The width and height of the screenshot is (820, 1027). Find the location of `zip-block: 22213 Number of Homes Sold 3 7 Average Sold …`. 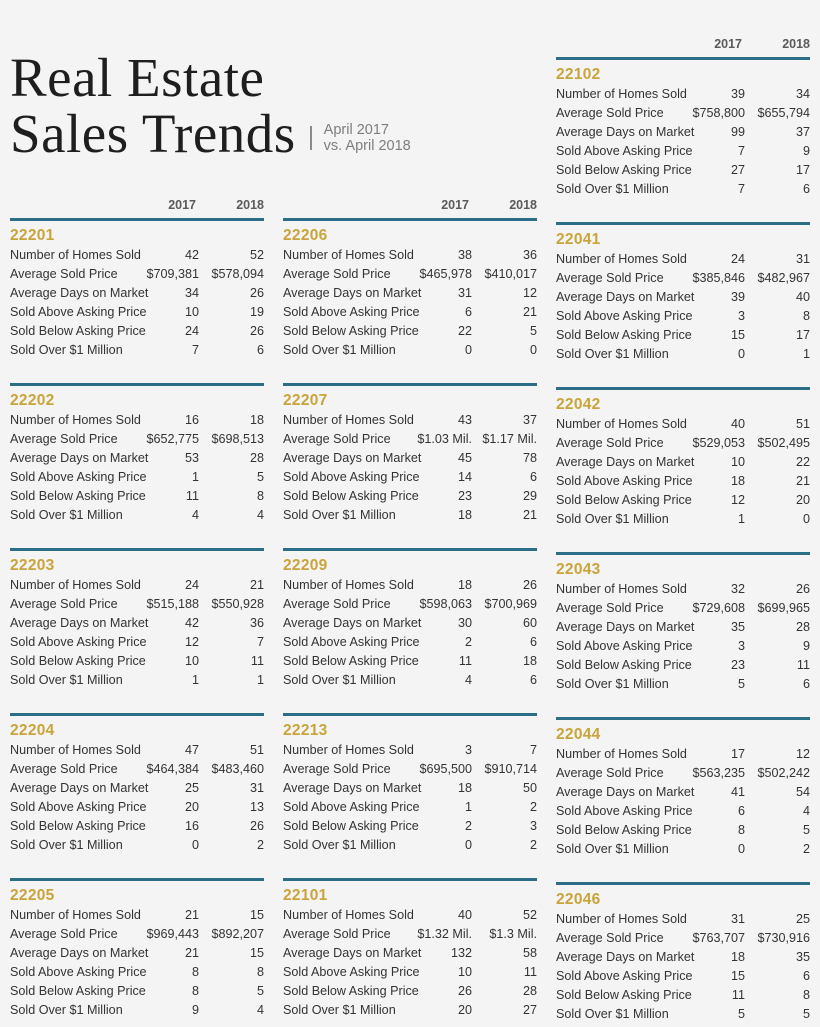

zip-block: 22213 Number of Homes Sold 3 7 Average Sold … is located at coordinates (410, 793).